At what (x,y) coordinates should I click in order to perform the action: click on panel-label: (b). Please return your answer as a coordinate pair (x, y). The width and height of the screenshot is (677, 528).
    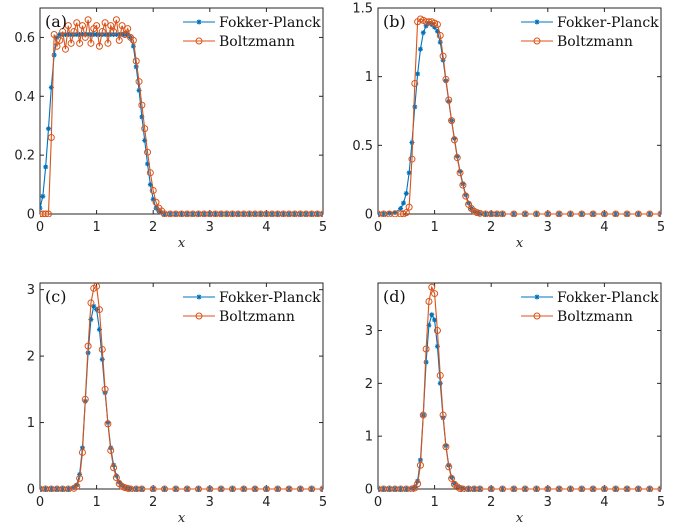
    Looking at the image, I should click on (394, 21).